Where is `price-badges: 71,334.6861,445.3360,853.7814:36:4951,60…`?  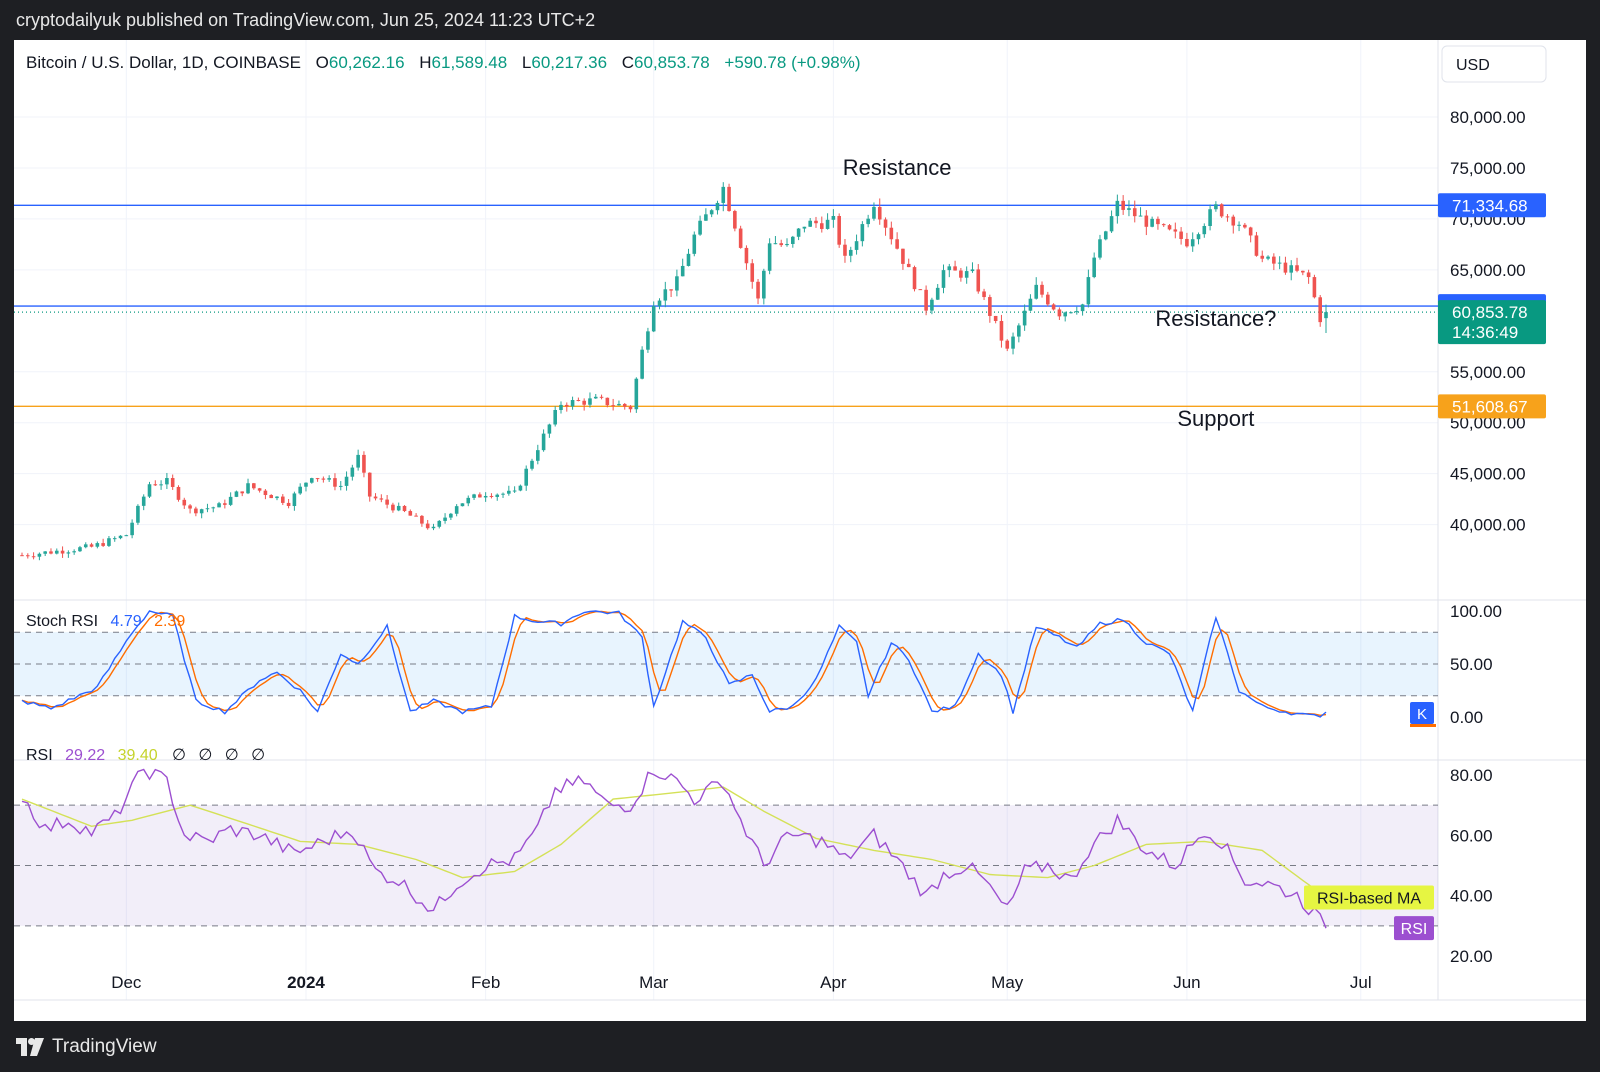 price-badges: 71,334.6861,445.3360,853.7814:36:4951,60… is located at coordinates (1425, 567).